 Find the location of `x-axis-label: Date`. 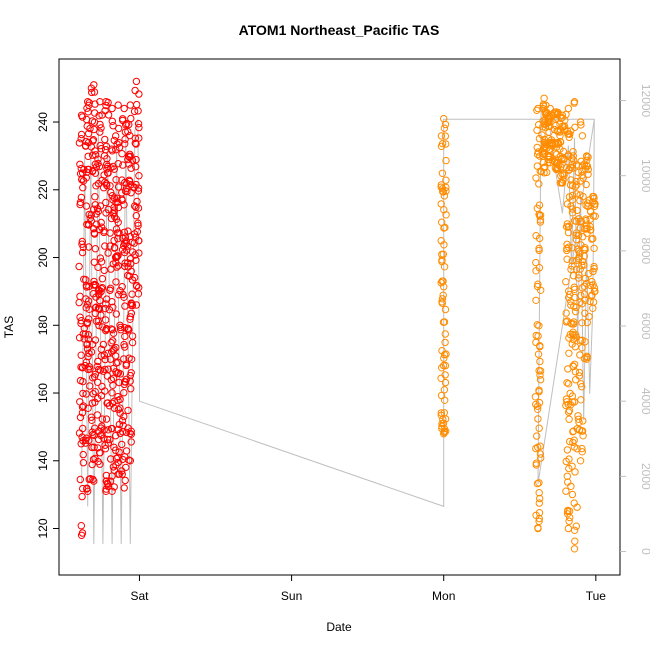

x-axis-label: Date is located at coordinates (339, 627).